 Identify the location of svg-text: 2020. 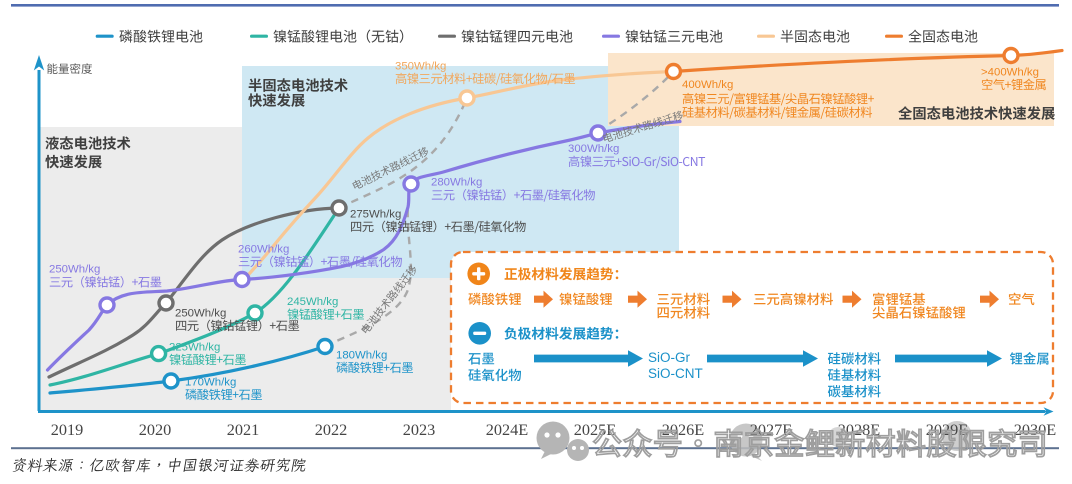
(155, 429).